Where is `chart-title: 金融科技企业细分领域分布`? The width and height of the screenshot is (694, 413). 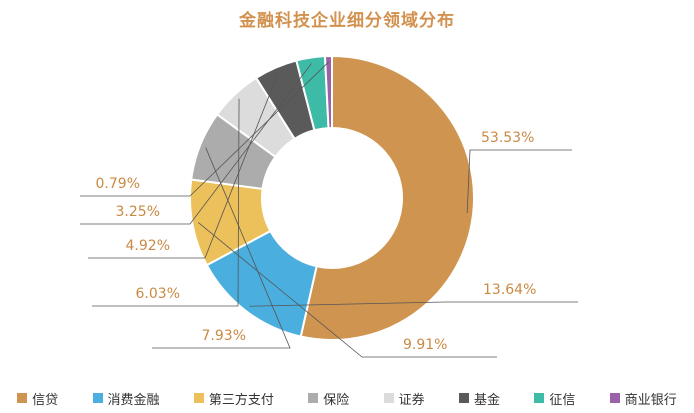 chart-title: 金融科技企业细分领域分布 is located at coordinates (347, 21).